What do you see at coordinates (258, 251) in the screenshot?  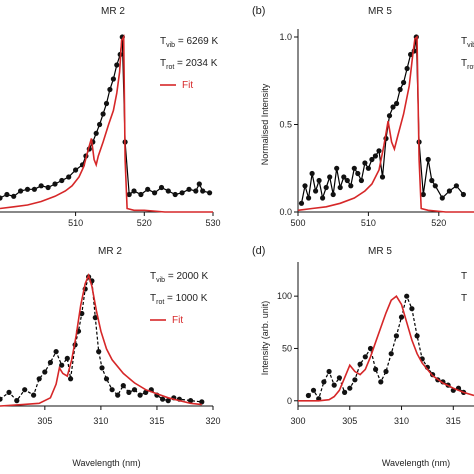 I see `panel-tag: (d)` at bounding box center [258, 251].